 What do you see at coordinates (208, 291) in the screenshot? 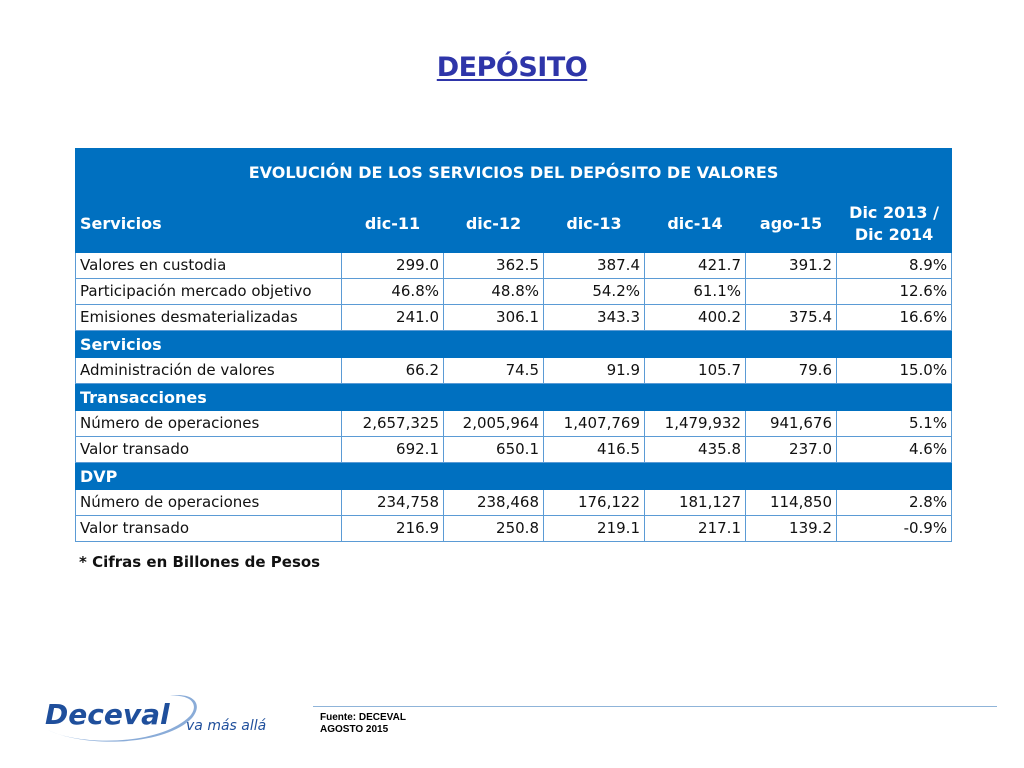
I see `row-label: Participación mercado objetivo` at bounding box center [208, 291].